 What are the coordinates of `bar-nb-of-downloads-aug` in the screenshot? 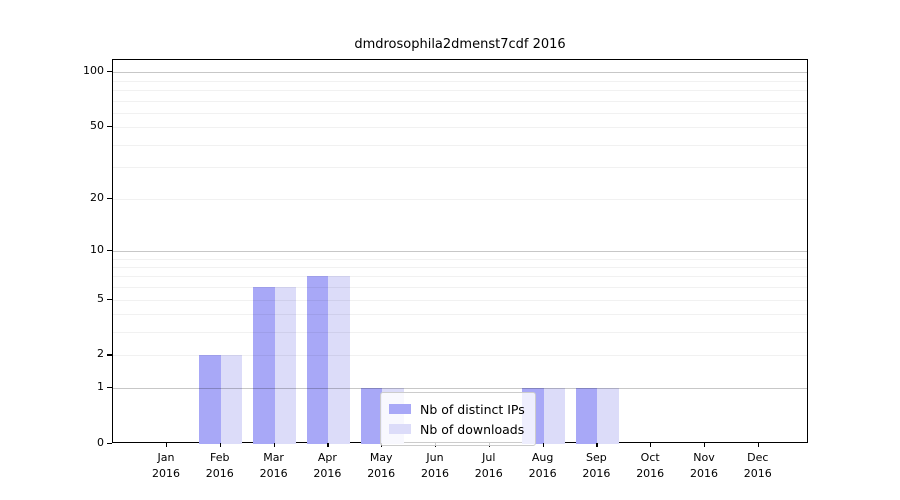 It's located at (554, 416).